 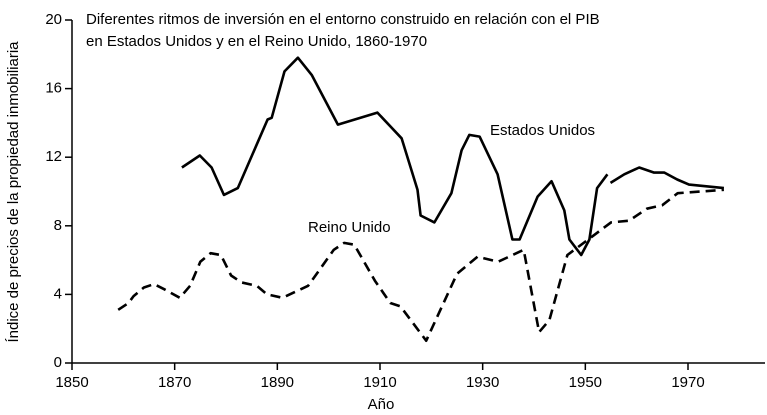 I want to click on x-tick-label: 1910, so click(x=379, y=382).